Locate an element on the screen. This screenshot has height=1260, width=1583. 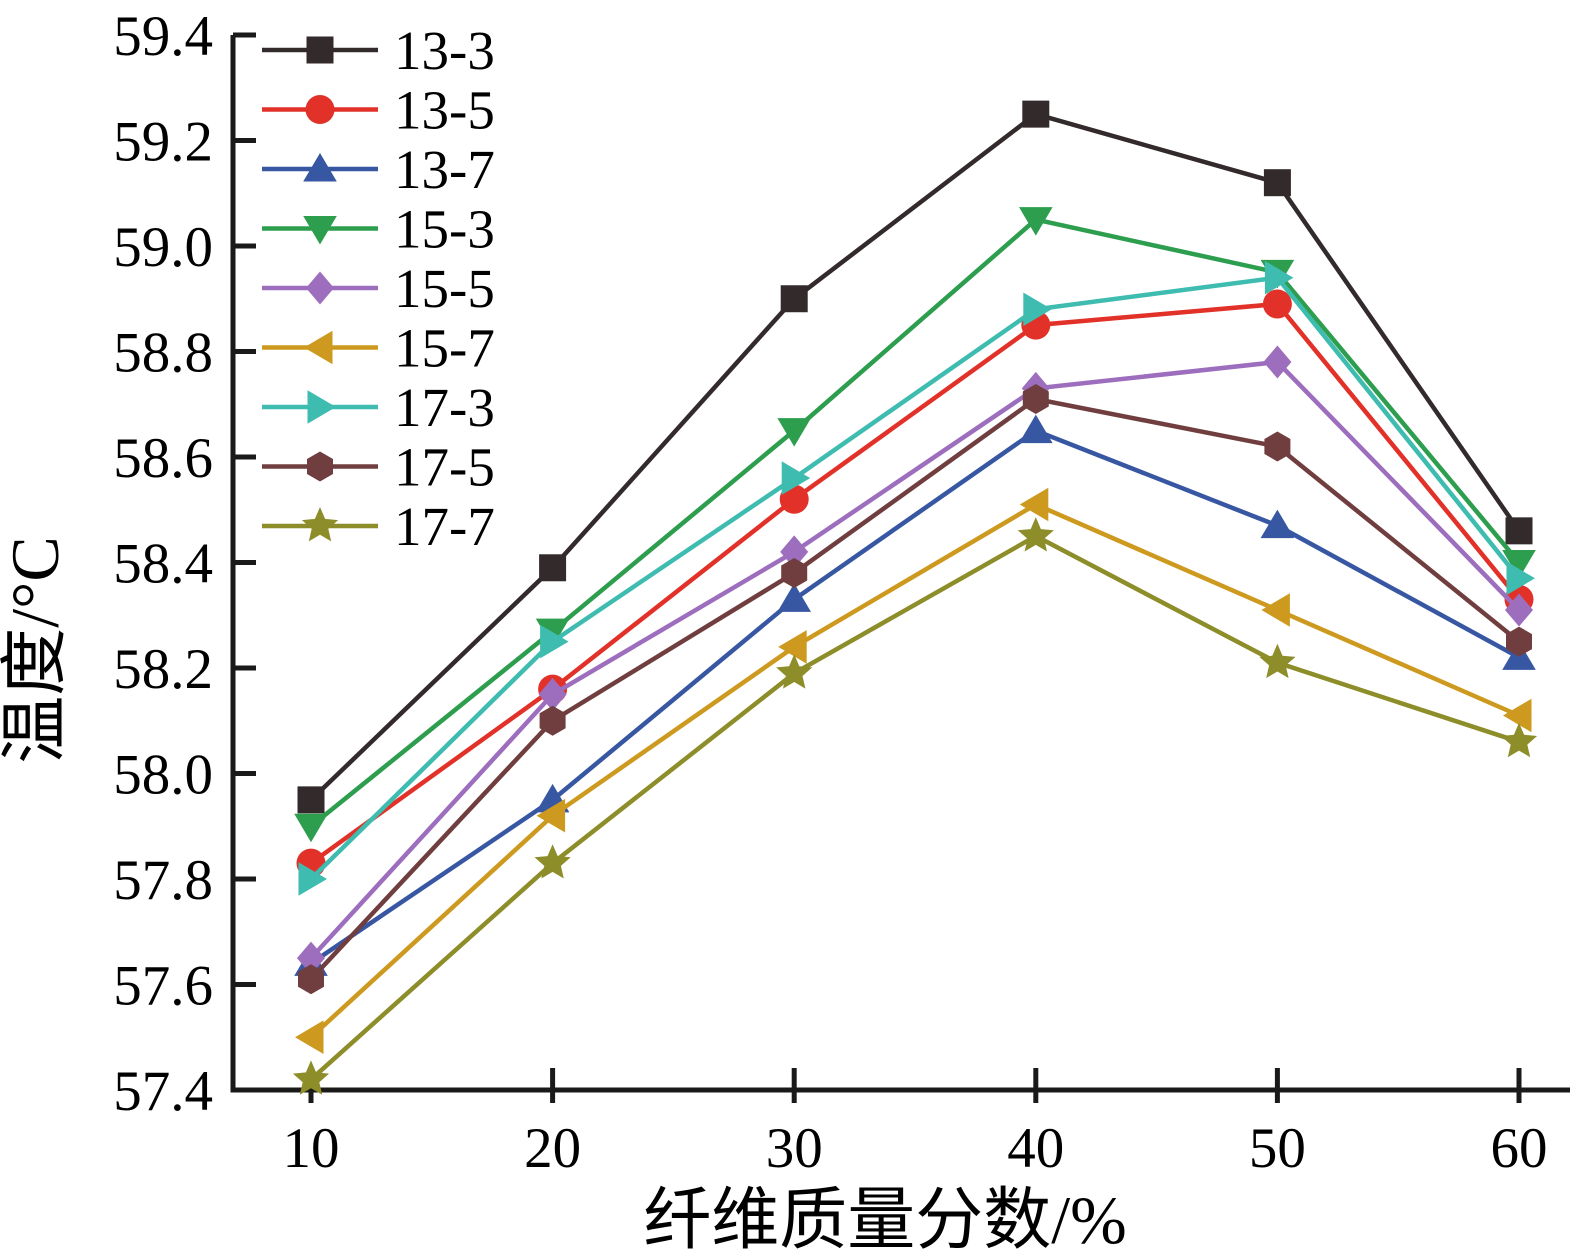
y-tick-label-59.4: 59.4 is located at coordinates (163, 36).